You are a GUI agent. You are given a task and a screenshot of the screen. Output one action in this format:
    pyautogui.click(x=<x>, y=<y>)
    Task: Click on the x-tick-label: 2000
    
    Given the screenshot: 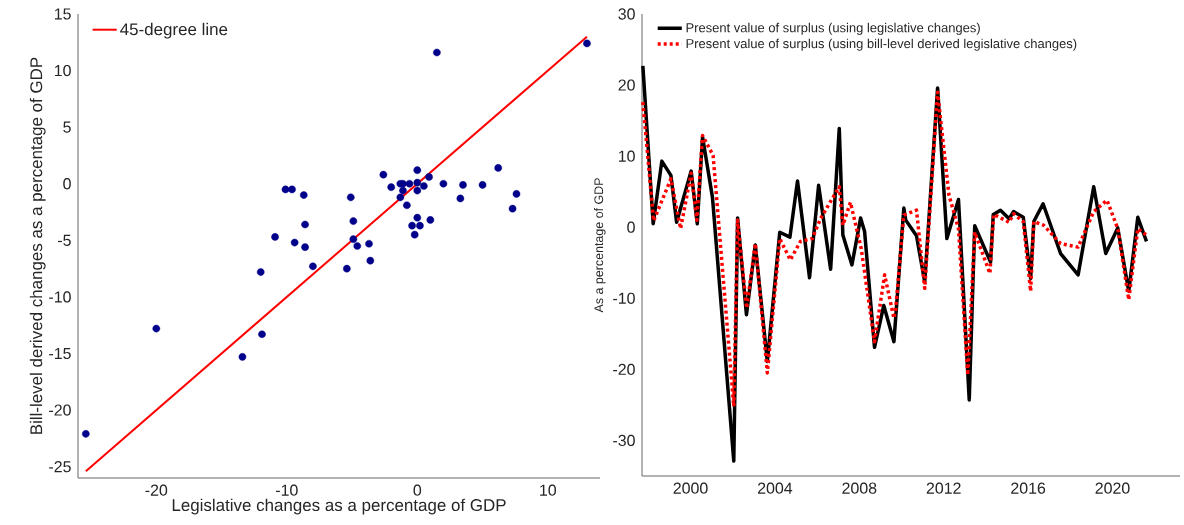 What is the action you would take?
    pyautogui.click(x=690, y=488)
    